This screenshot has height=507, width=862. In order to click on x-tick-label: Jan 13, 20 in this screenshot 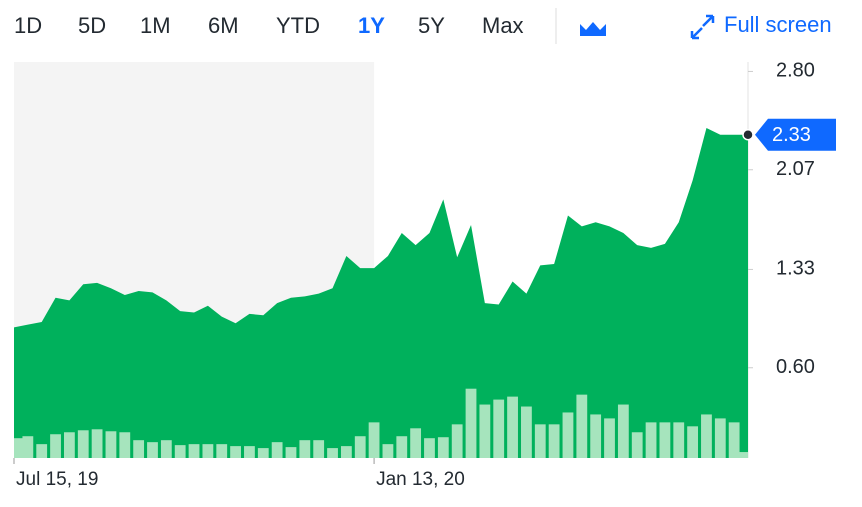, I will do `click(420, 479)`.